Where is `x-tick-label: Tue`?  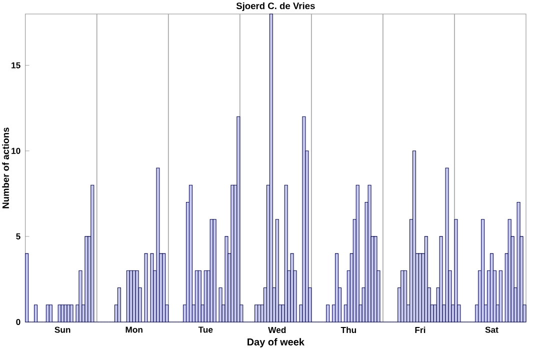 x-tick-label: Tue is located at coordinates (205, 329).